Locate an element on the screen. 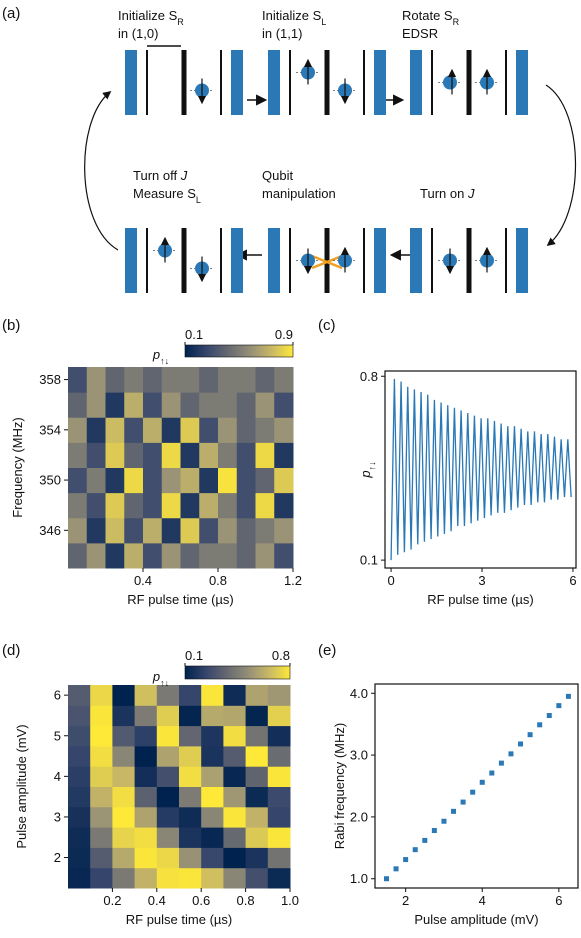 The width and height of the screenshot is (581, 938). y-tick-label: 0.8 is located at coordinates (369, 376).